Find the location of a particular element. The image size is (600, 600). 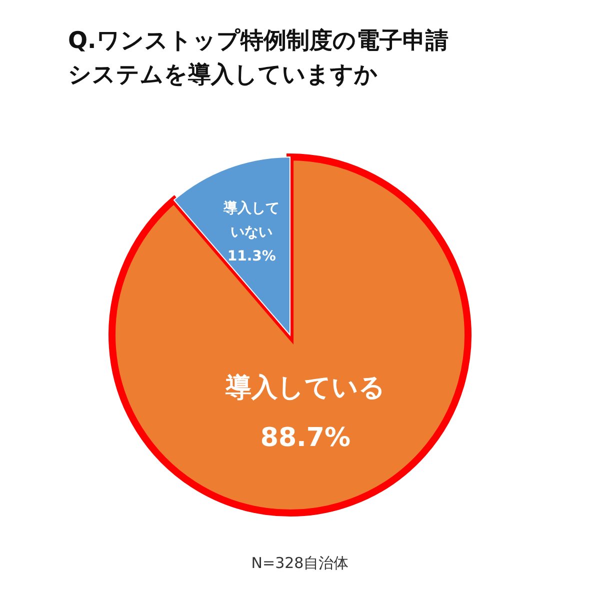

chart-title: Q.ワンストップ特例制度の電子申請システムを導入していますか is located at coordinates (258, 57).